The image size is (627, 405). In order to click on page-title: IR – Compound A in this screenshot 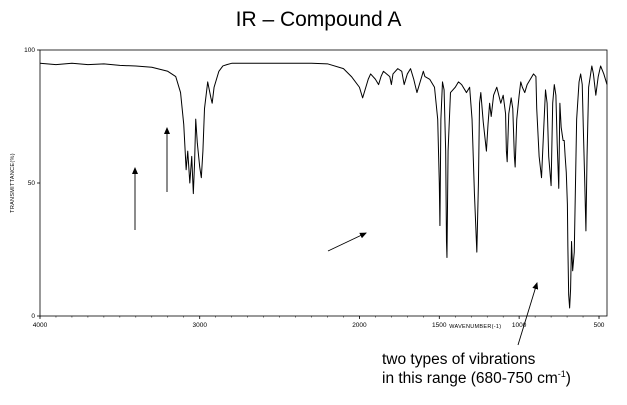, I will do `click(318, 19)`.